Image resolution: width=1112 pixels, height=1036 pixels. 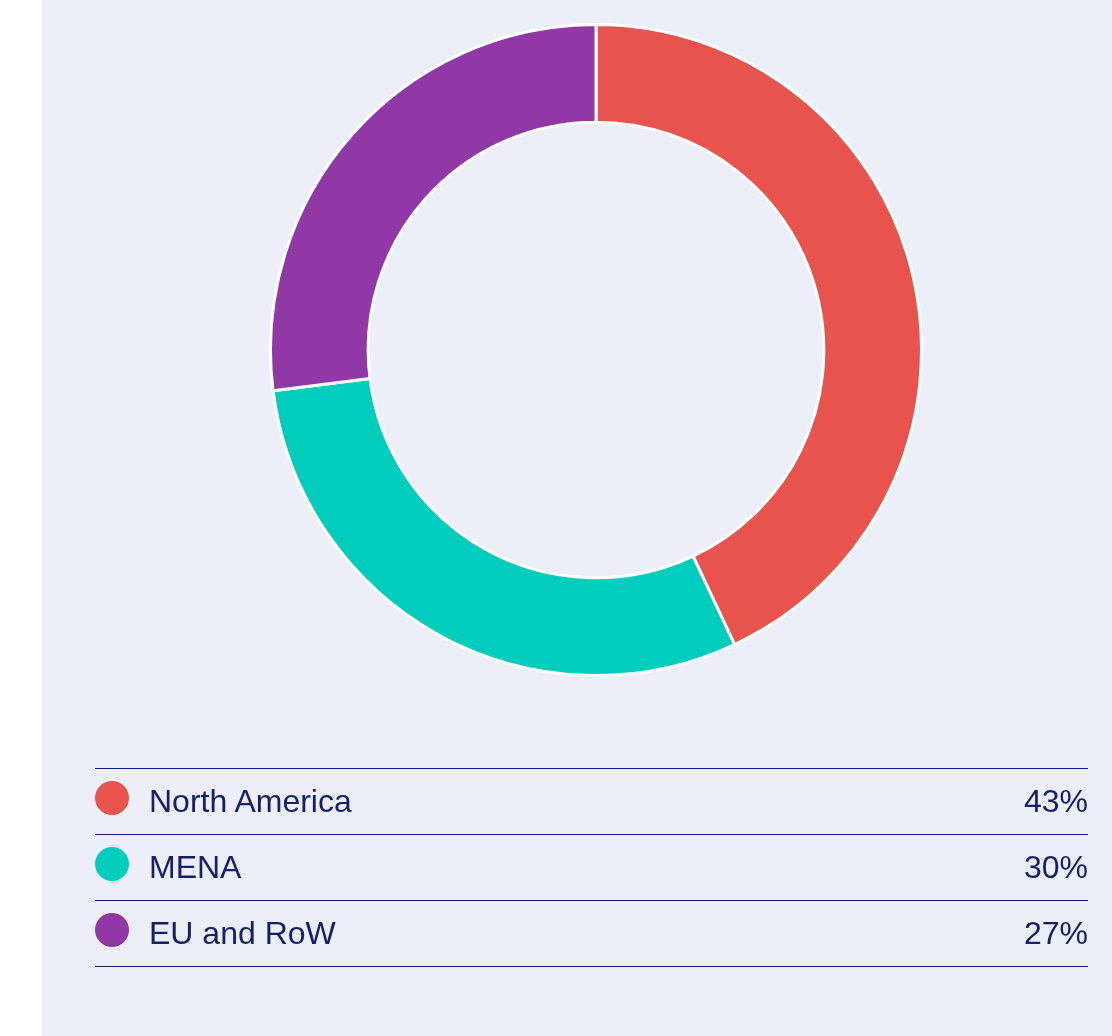 What do you see at coordinates (1055, 801) in the screenshot?
I see `data-label: 43%` at bounding box center [1055, 801].